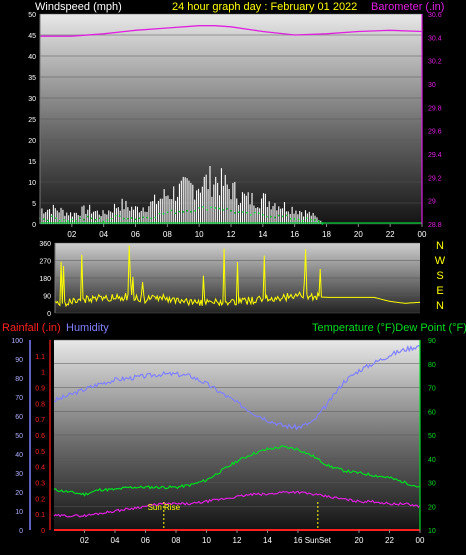 Image resolution: width=466 pixels, height=555 pixels. What do you see at coordinates (435, 178) in the screenshot?
I see `barometer-tick-label: 29.2` at bounding box center [435, 178].